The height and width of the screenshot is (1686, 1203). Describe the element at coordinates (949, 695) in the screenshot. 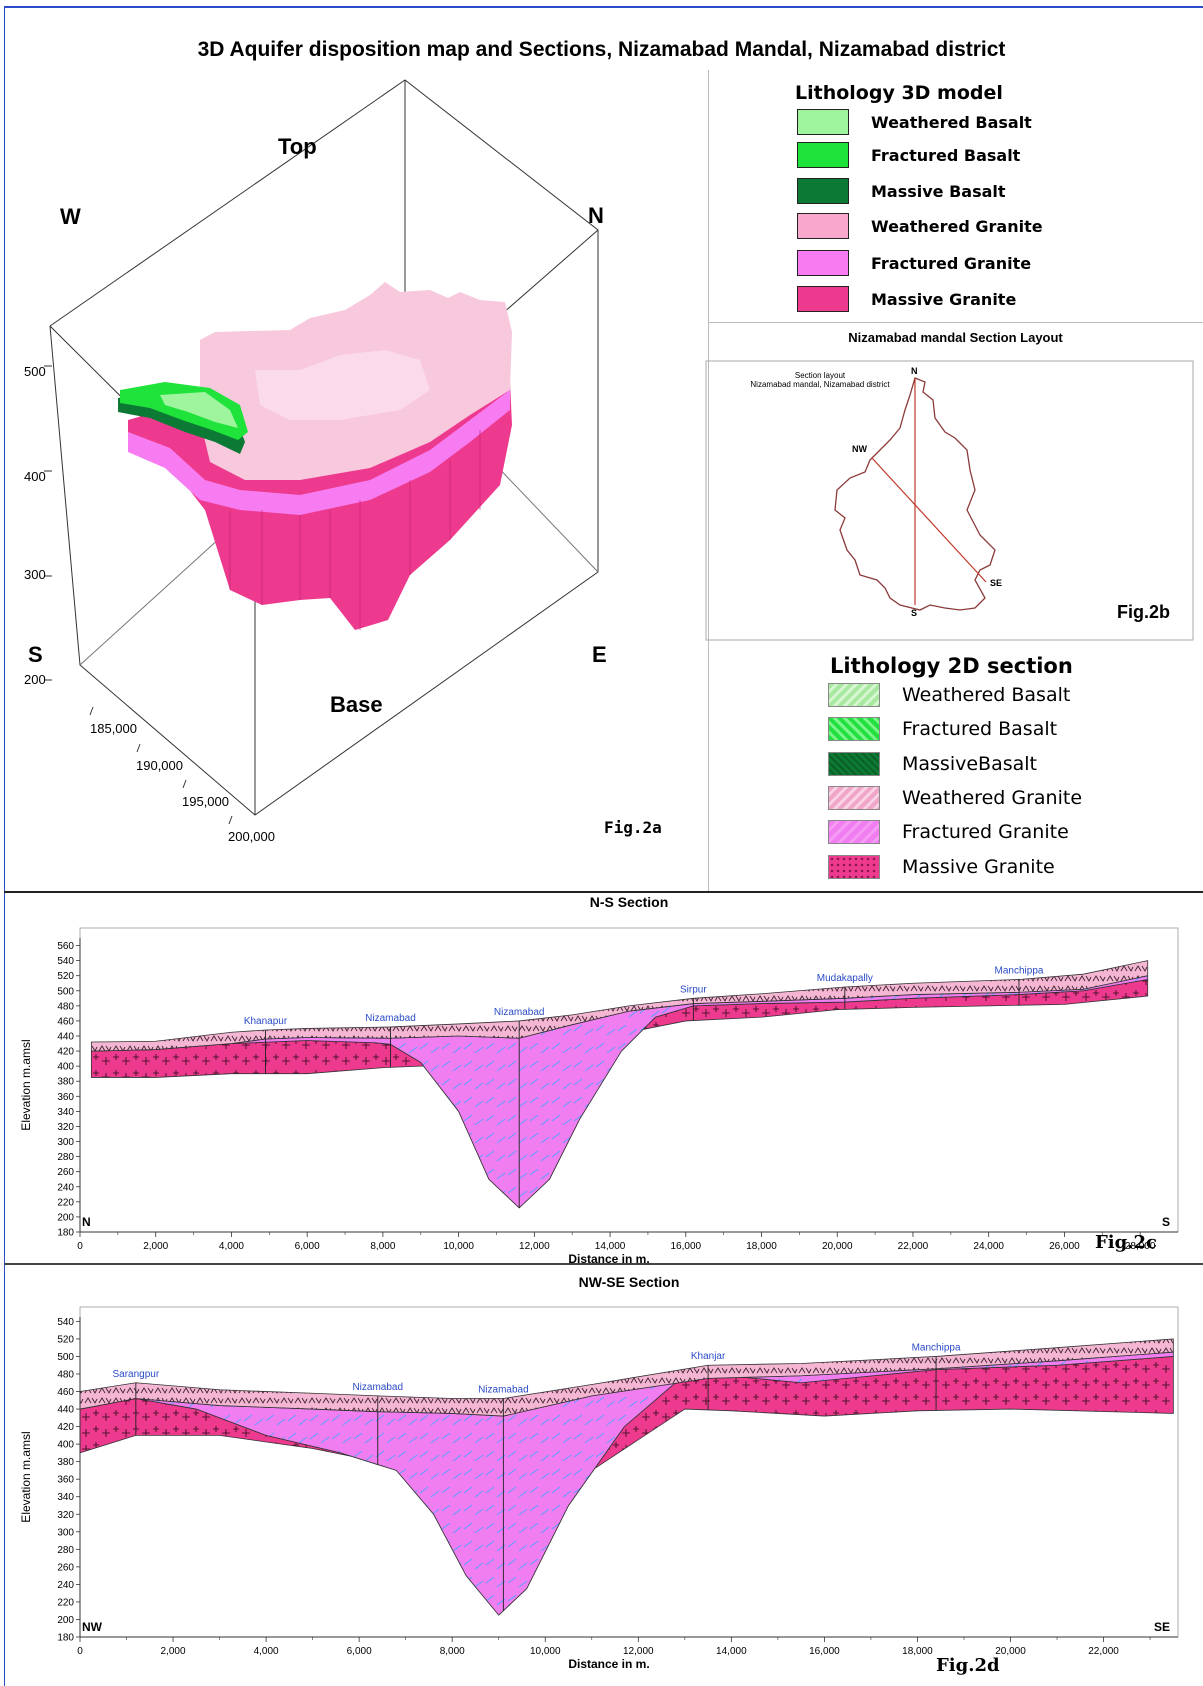

I see `legend2d-item: Weathered Basalt` at that location.